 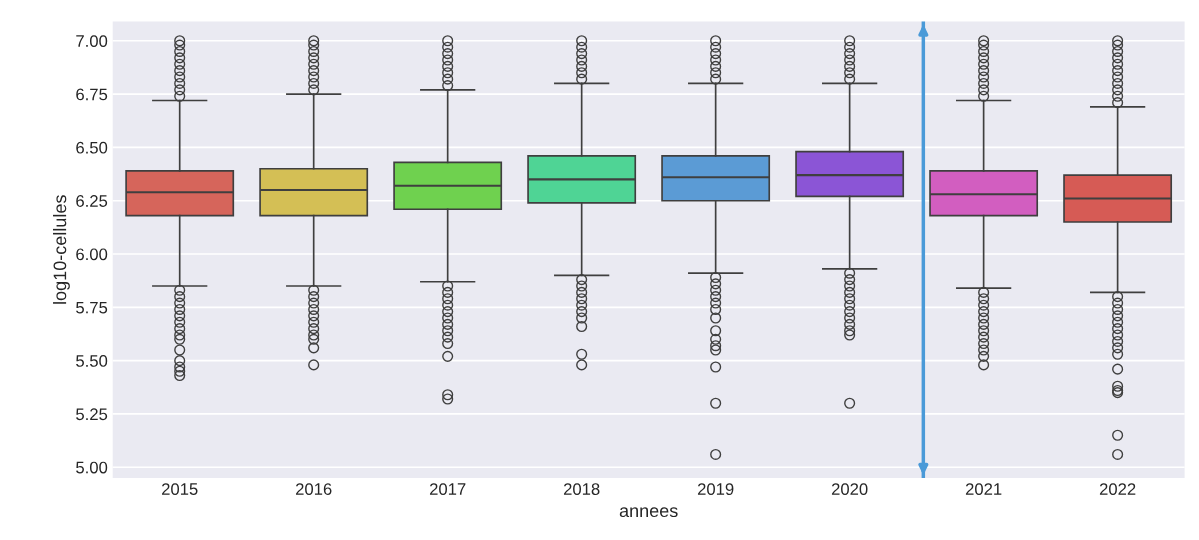 What do you see at coordinates (581, 489) in the screenshot?
I see `x-tick-label: 2018` at bounding box center [581, 489].